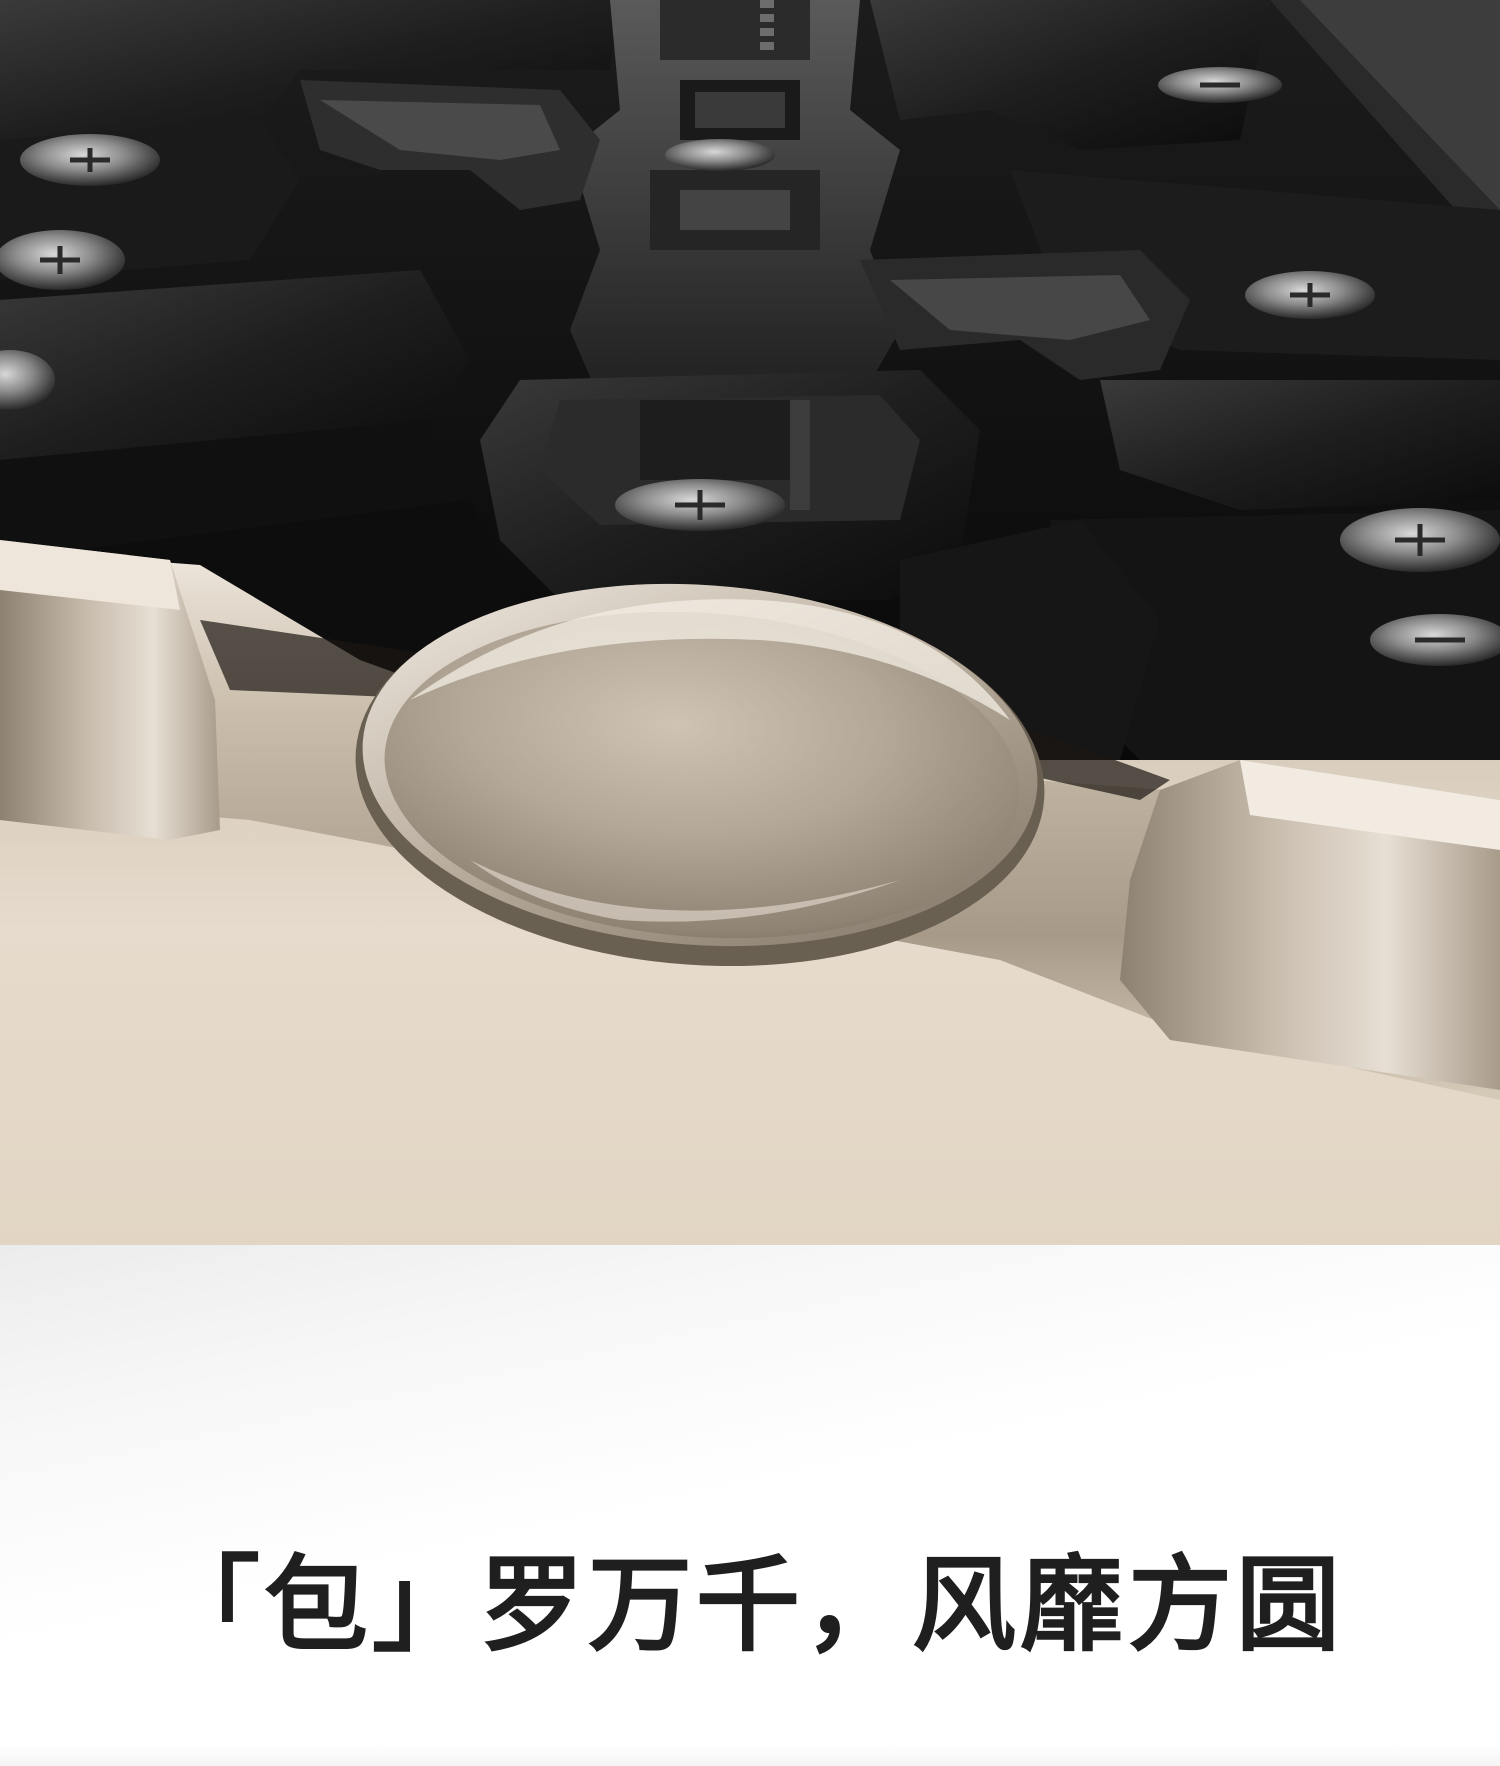 The width and height of the screenshot is (1500, 1766). I want to click on headline: 「包」罗万千，风靡方圆, so click(749, 1605).